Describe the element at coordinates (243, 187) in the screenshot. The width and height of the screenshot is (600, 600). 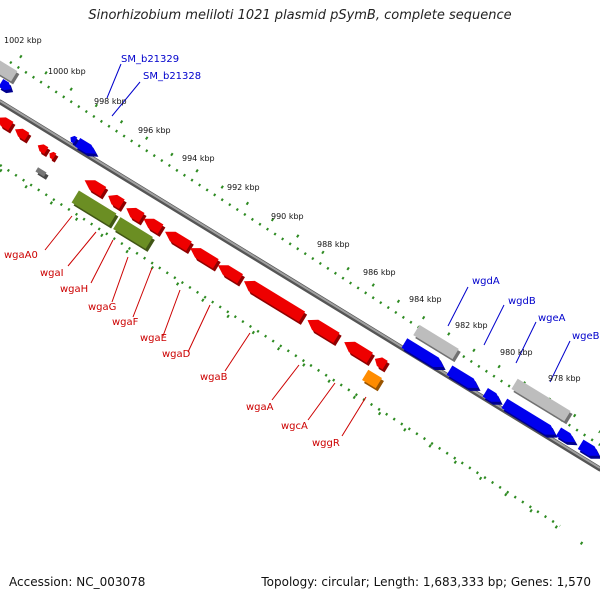
I see `scale-label: 992 kbp` at that location.